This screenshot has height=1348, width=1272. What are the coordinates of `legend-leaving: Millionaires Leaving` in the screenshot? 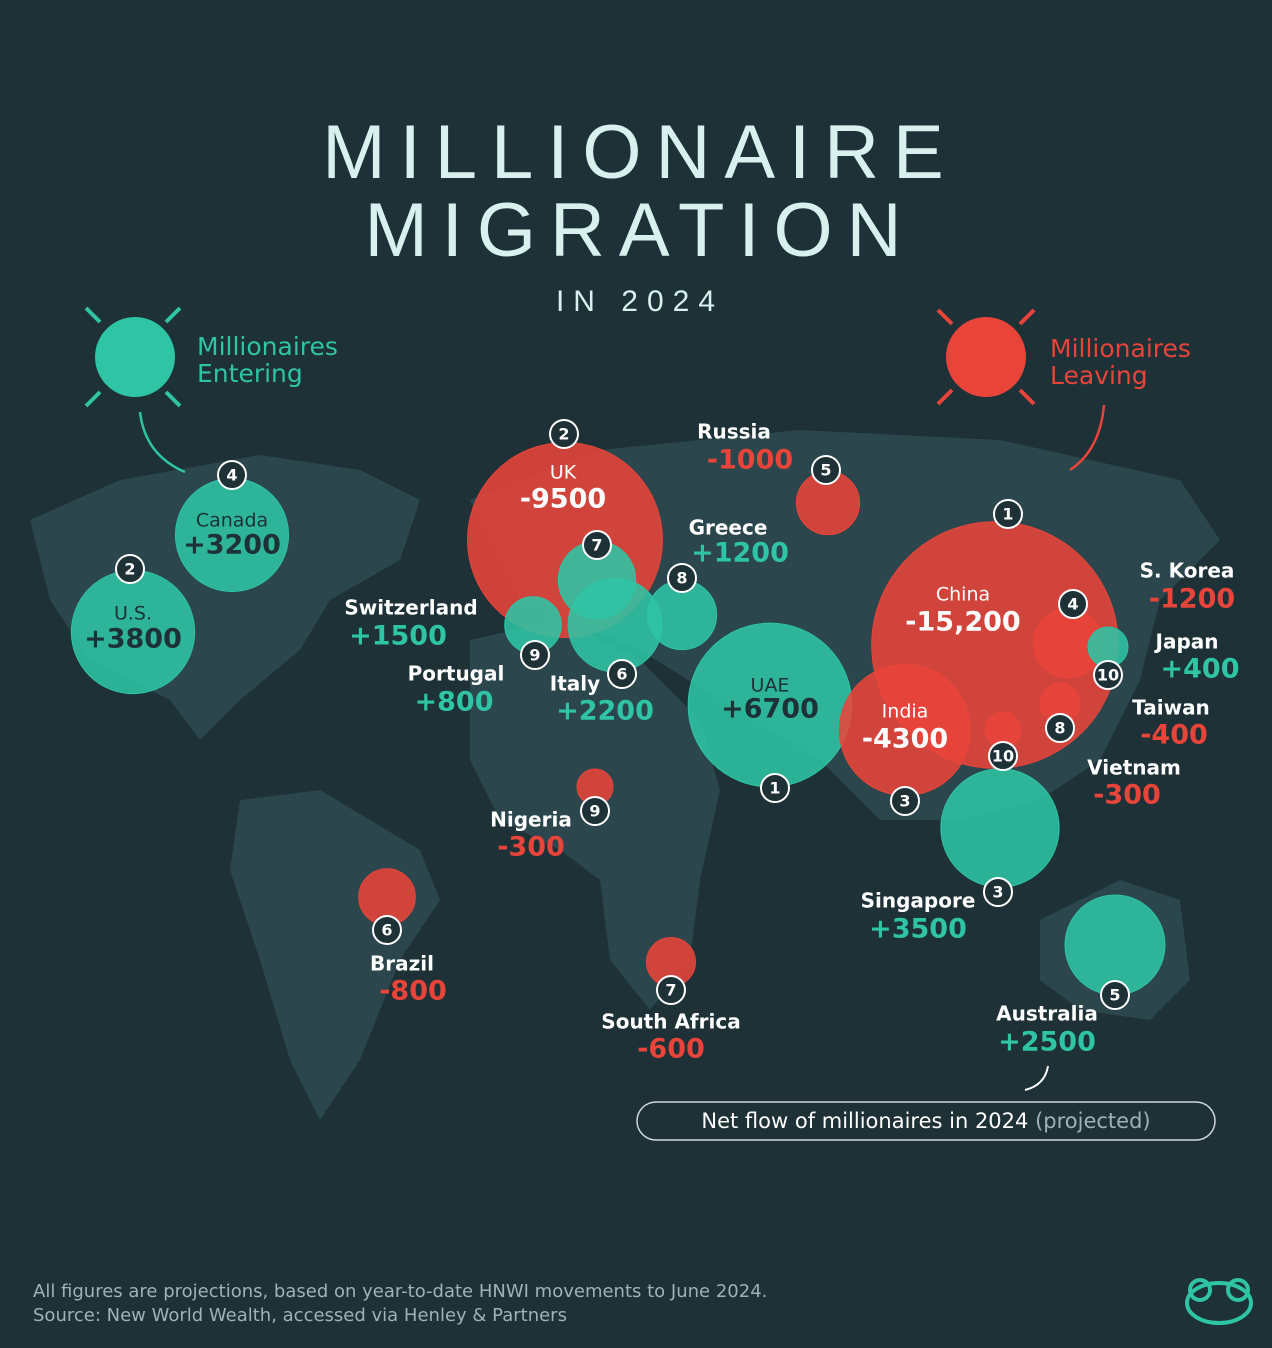 It's located at (1063, 390).